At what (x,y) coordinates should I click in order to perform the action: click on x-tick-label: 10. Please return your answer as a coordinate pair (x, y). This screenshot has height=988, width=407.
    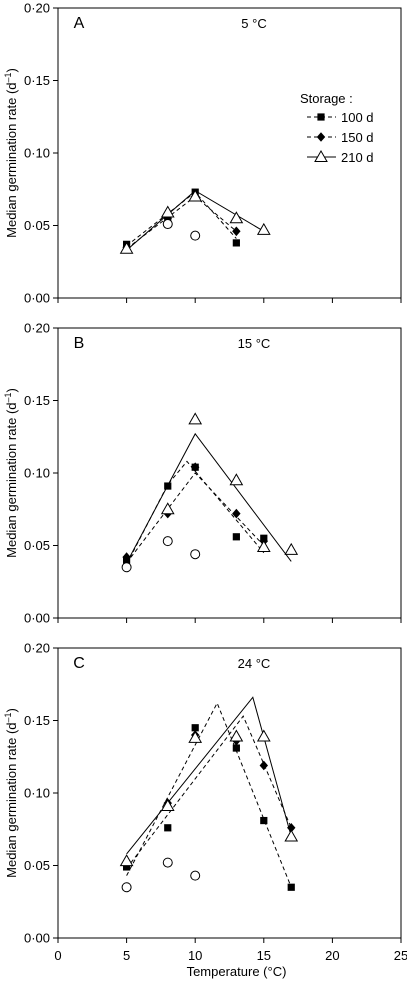
    Looking at the image, I should click on (195, 955).